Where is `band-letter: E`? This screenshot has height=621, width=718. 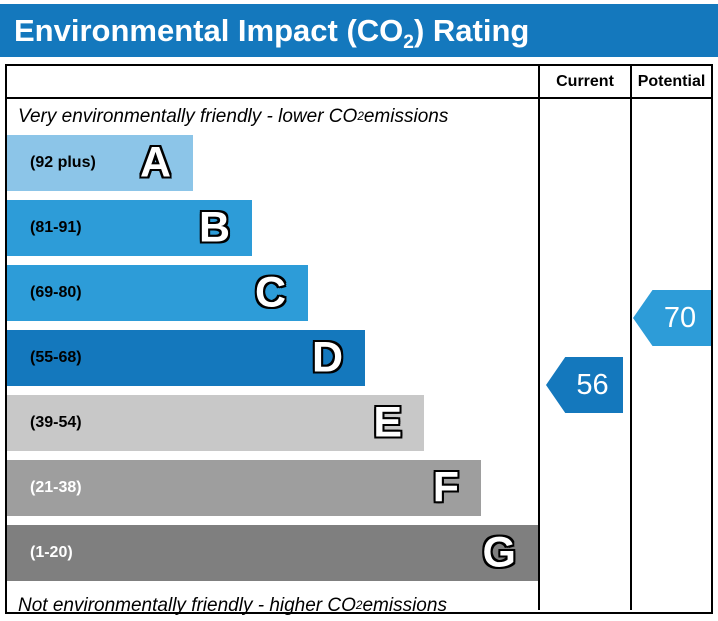
band-letter: E is located at coordinates (387, 422).